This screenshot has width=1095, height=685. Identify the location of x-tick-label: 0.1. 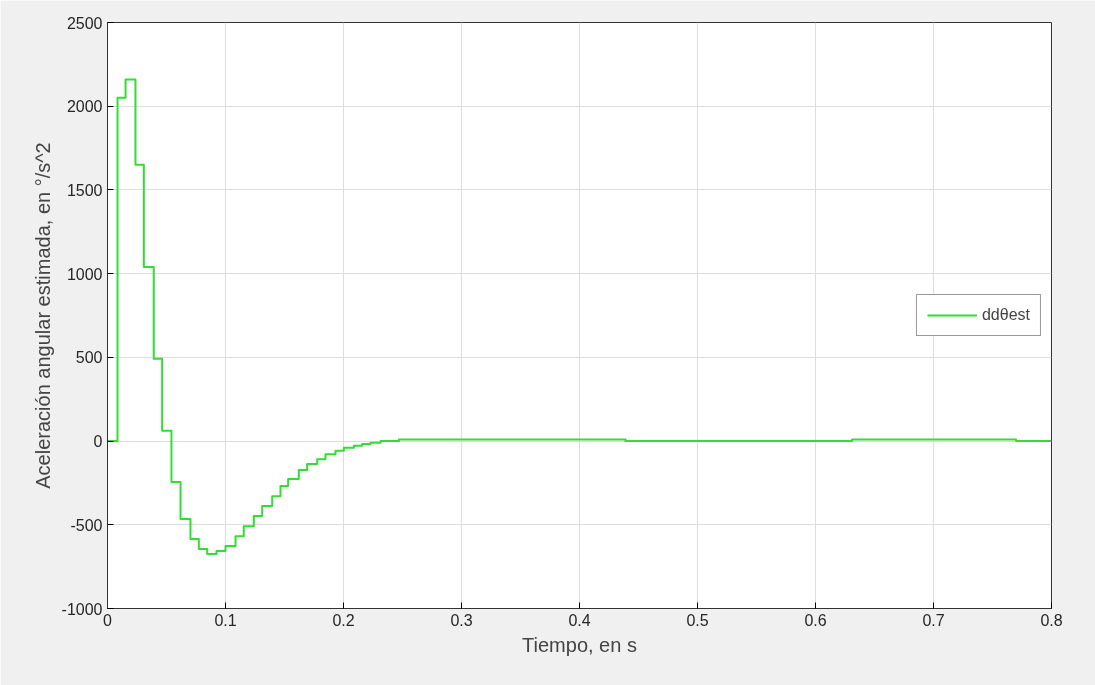
(225, 620).